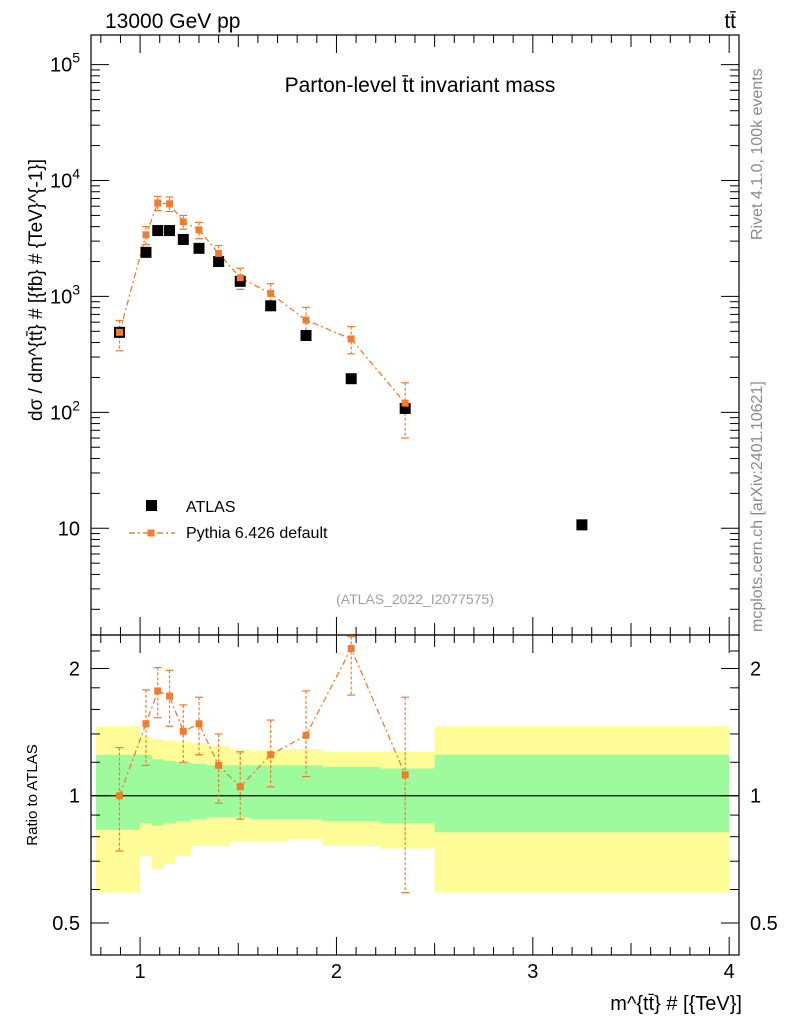 The height and width of the screenshot is (1024, 786). What do you see at coordinates (420, 85) in the screenshot?
I see `top-title: Parton-level t̄t invariant mass` at bounding box center [420, 85].